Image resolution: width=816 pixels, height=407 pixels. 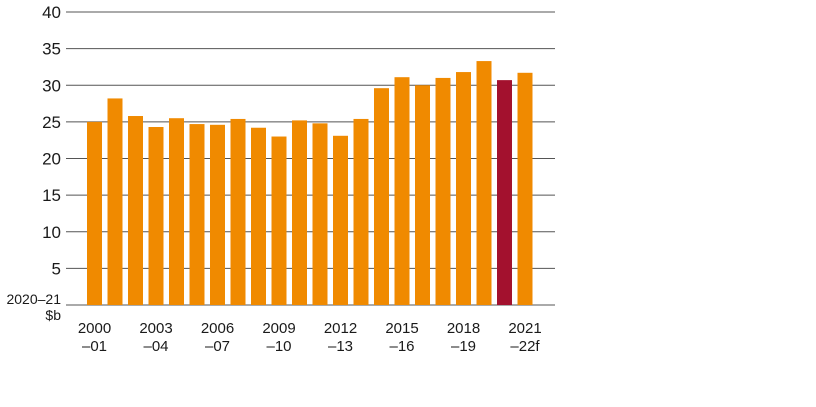 I want to click on x-tick-label-suffix: –01, so click(x=94, y=346).